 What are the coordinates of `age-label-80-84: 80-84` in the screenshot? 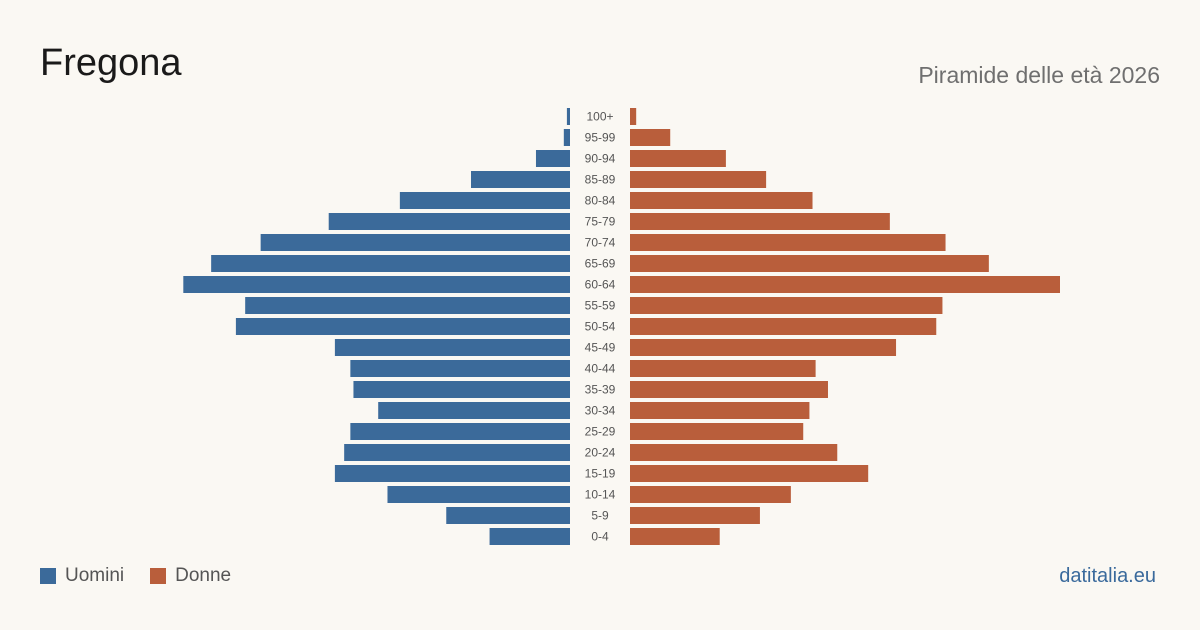 It's located at (600, 201).